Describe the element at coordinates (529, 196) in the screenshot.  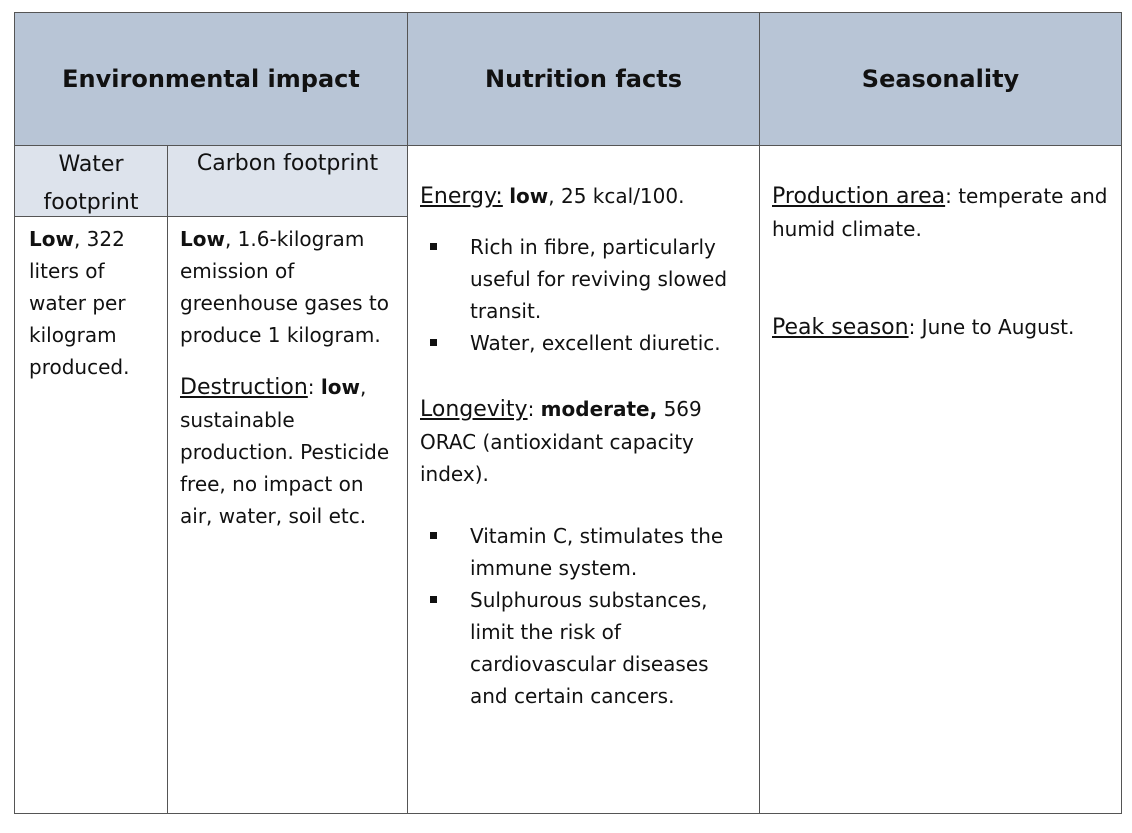
I see `energy-level: low` at that location.